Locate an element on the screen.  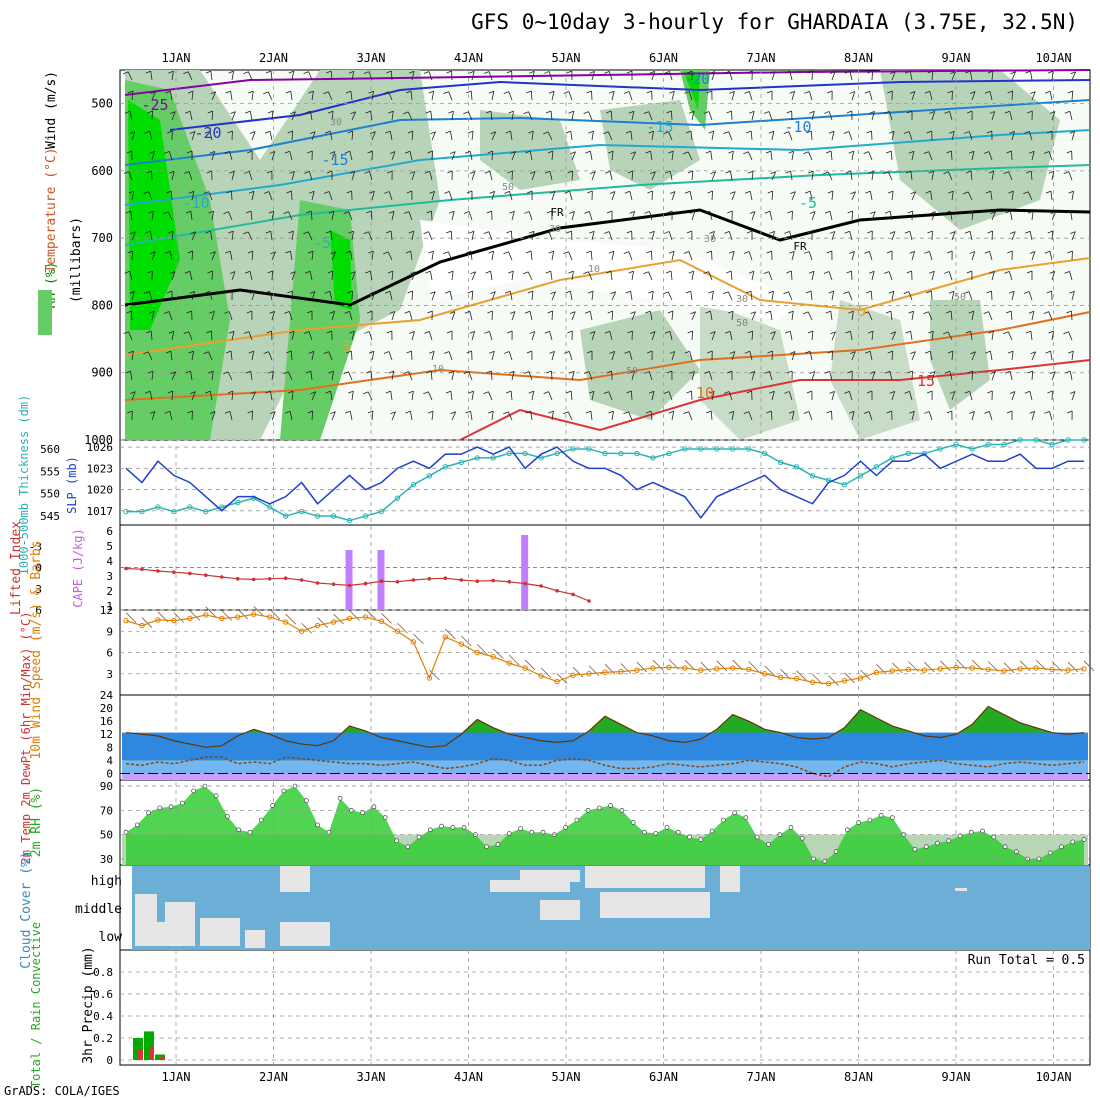
wind-barb-10m is located at coordinates (833, 680).